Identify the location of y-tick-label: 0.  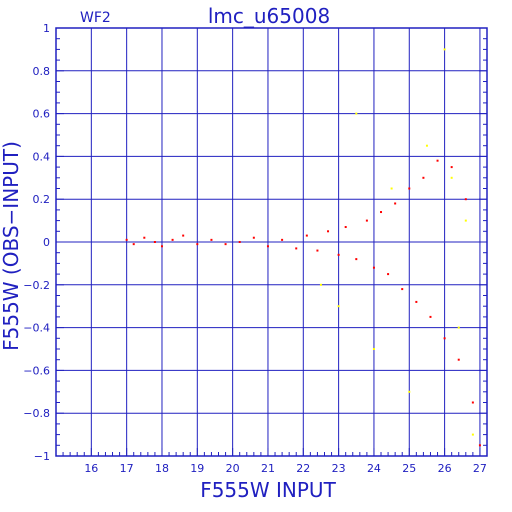
(46, 242).